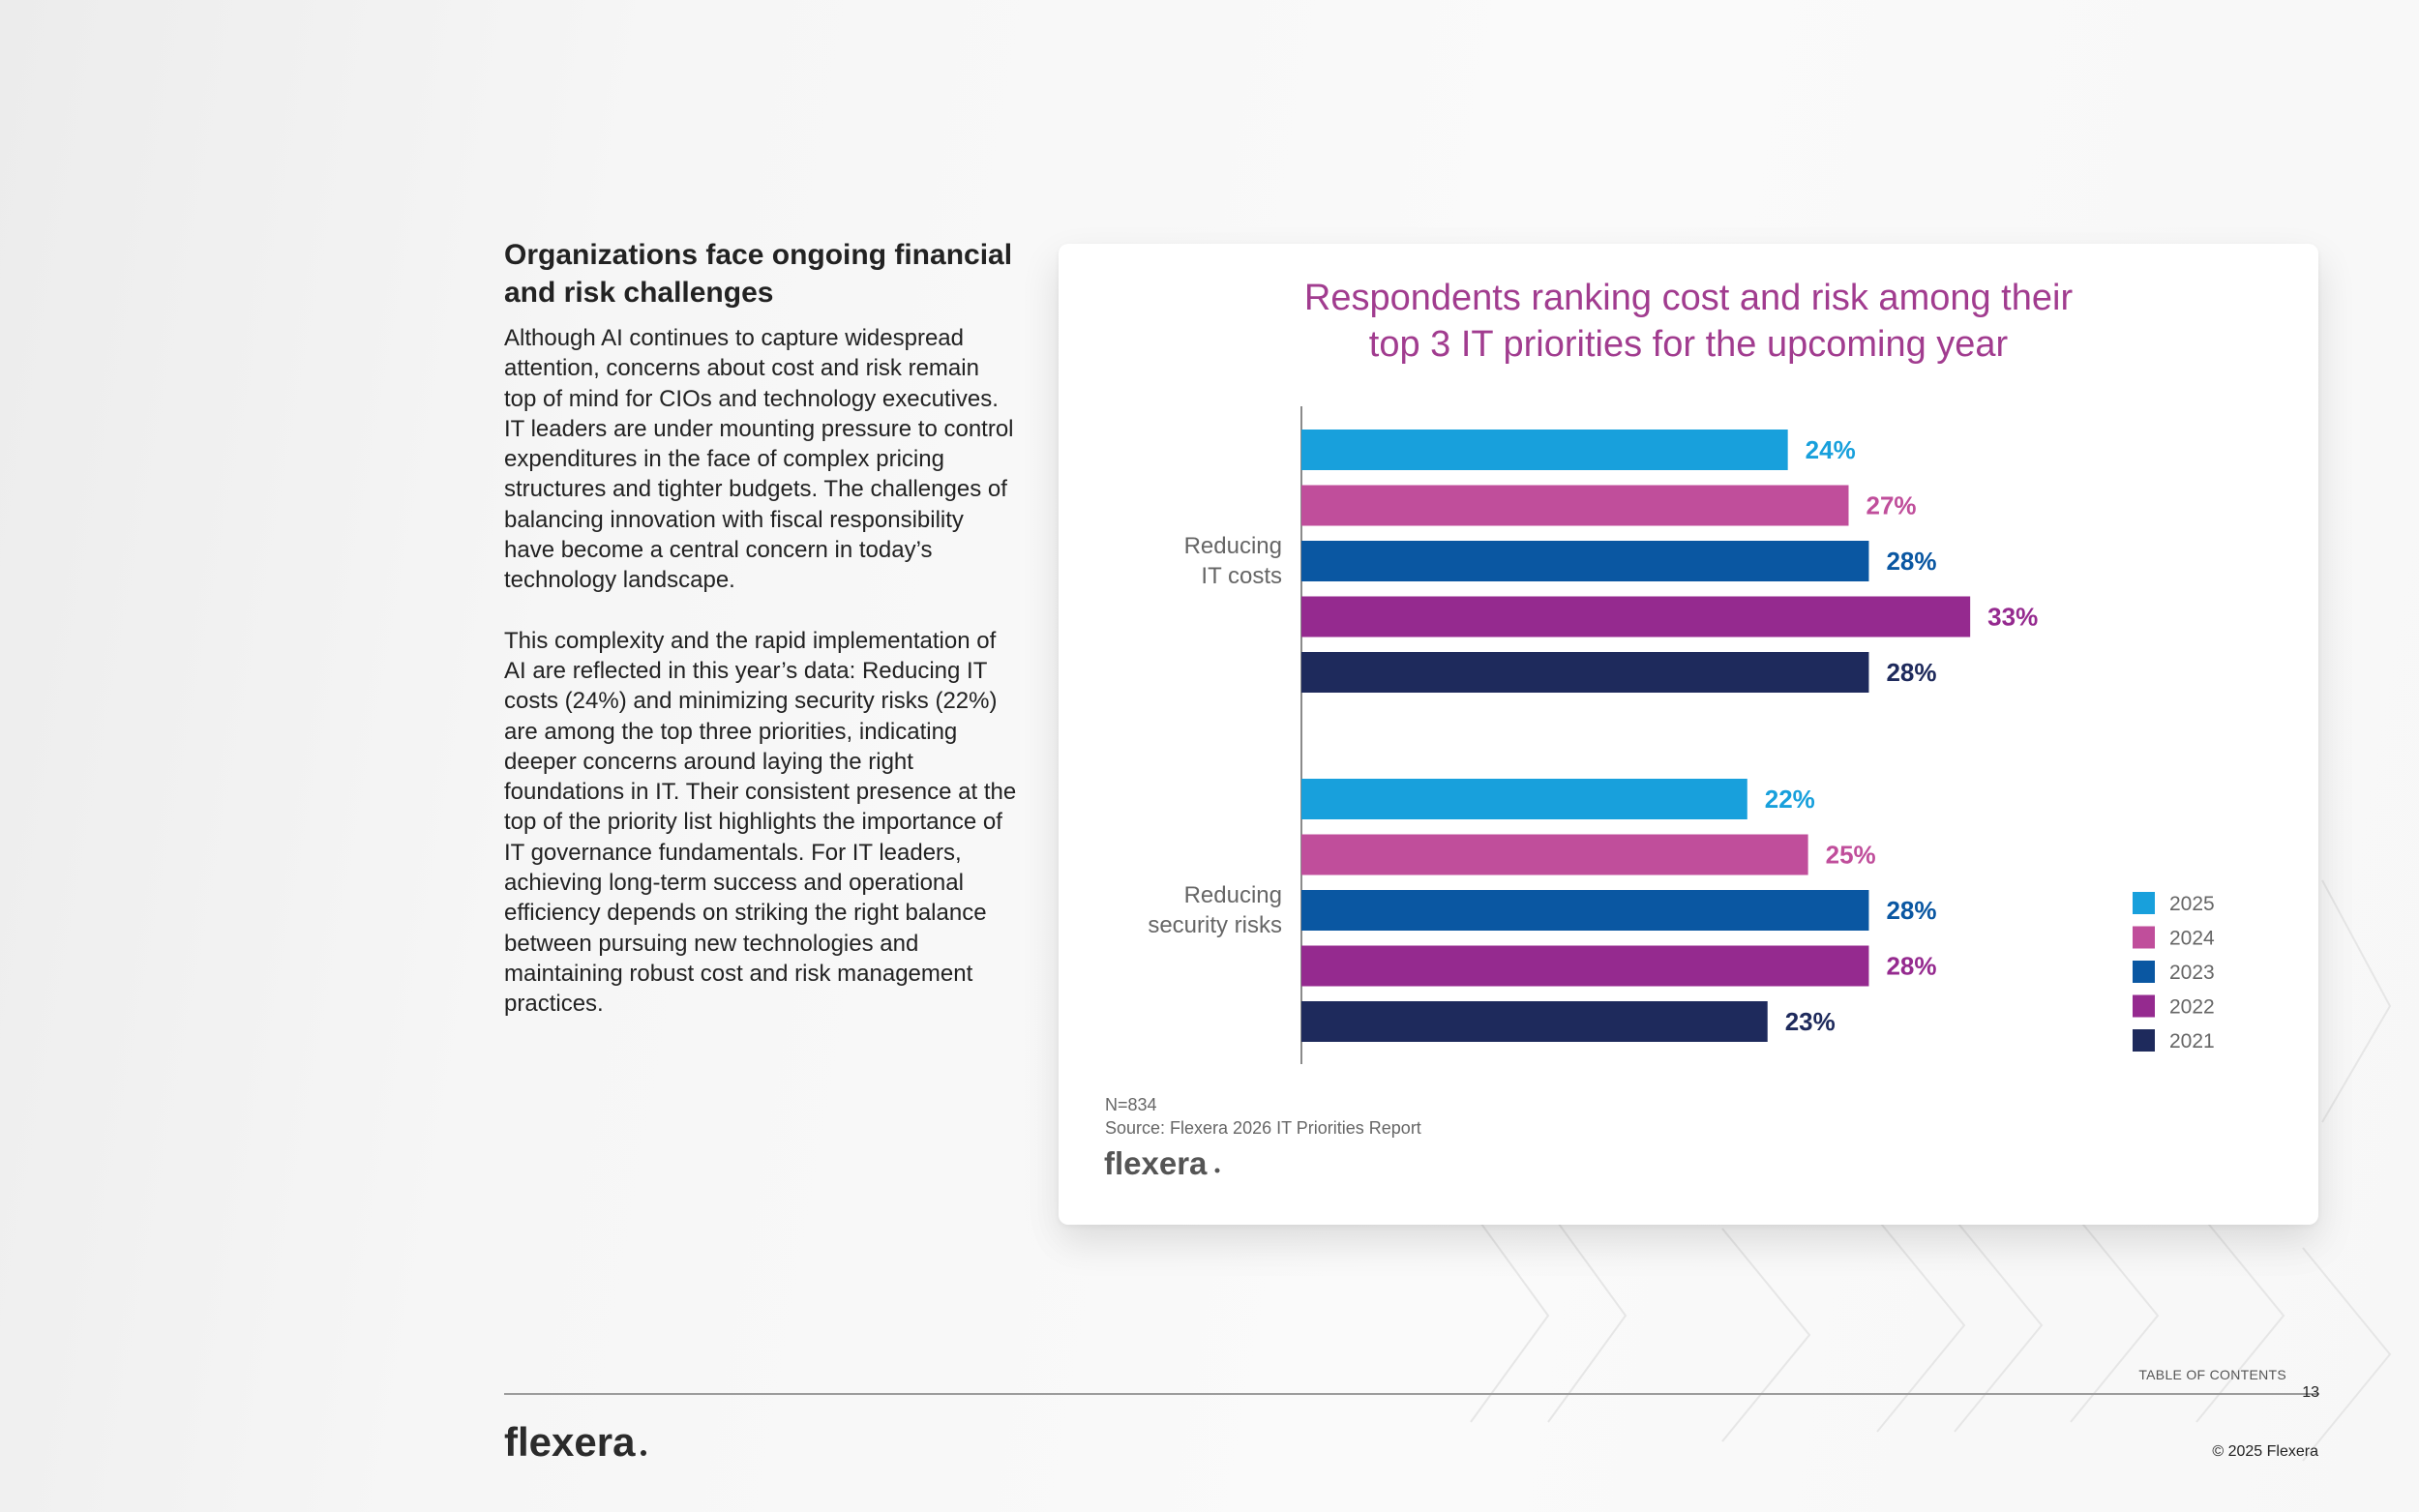  Describe the element at coordinates (1217, 1170) in the screenshot. I see `chart-logo-dot` at that location.